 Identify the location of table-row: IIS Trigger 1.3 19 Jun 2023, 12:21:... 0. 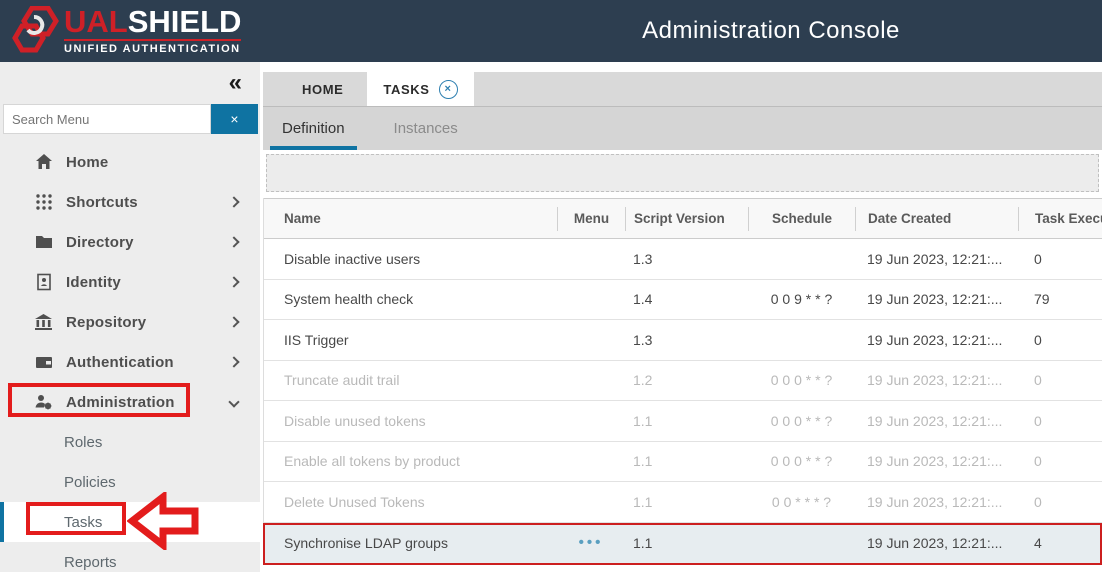
(683, 340).